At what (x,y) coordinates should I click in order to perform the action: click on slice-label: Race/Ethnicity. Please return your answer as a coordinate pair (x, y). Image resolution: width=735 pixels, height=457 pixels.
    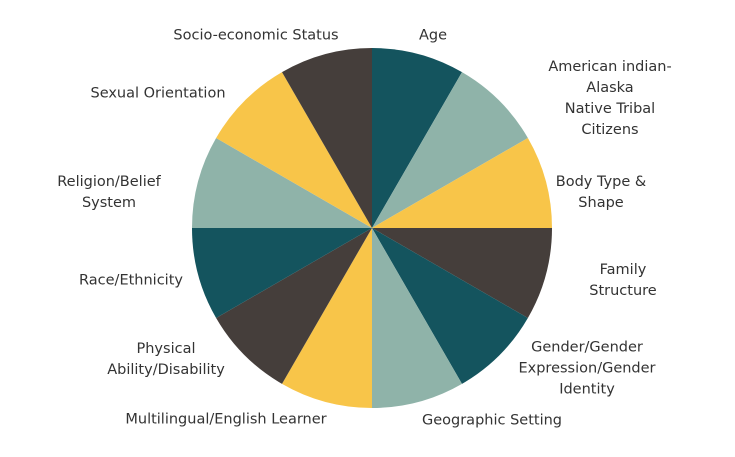
    Looking at the image, I should click on (131, 280).